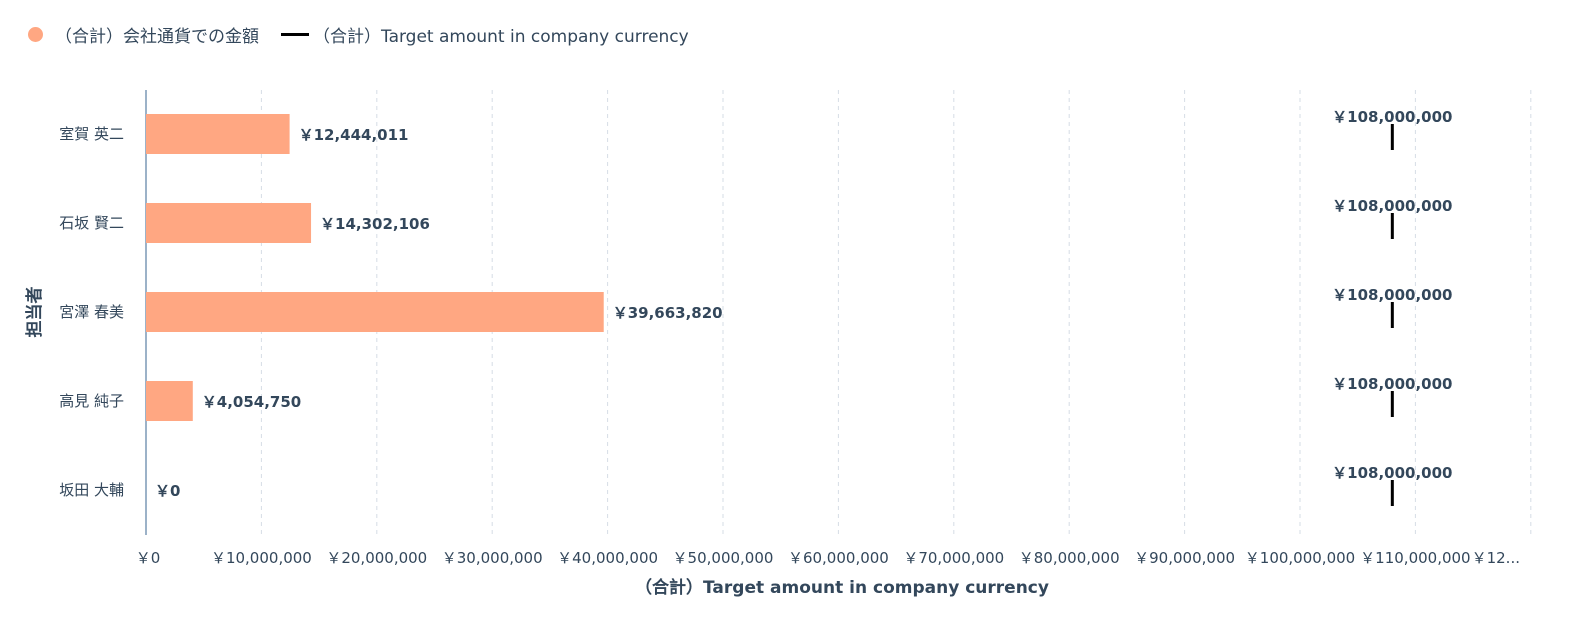  What do you see at coordinates (492, 558) in the screenshot?
I see `x-tick-label: ￥30,000,000` at bounding box center [492, 558].